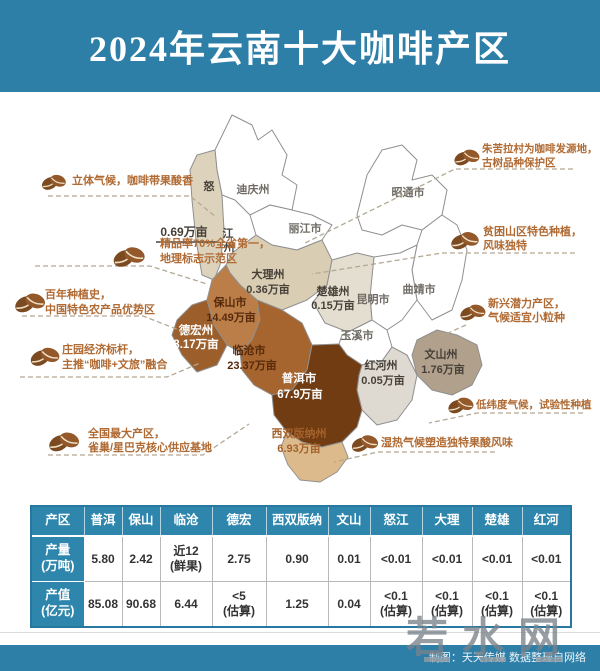  What do you see at coordinates (100, 349) in the screenshot?
I see `annotation-text: 庄园经济标杆，` at bounding box center [100, 349].